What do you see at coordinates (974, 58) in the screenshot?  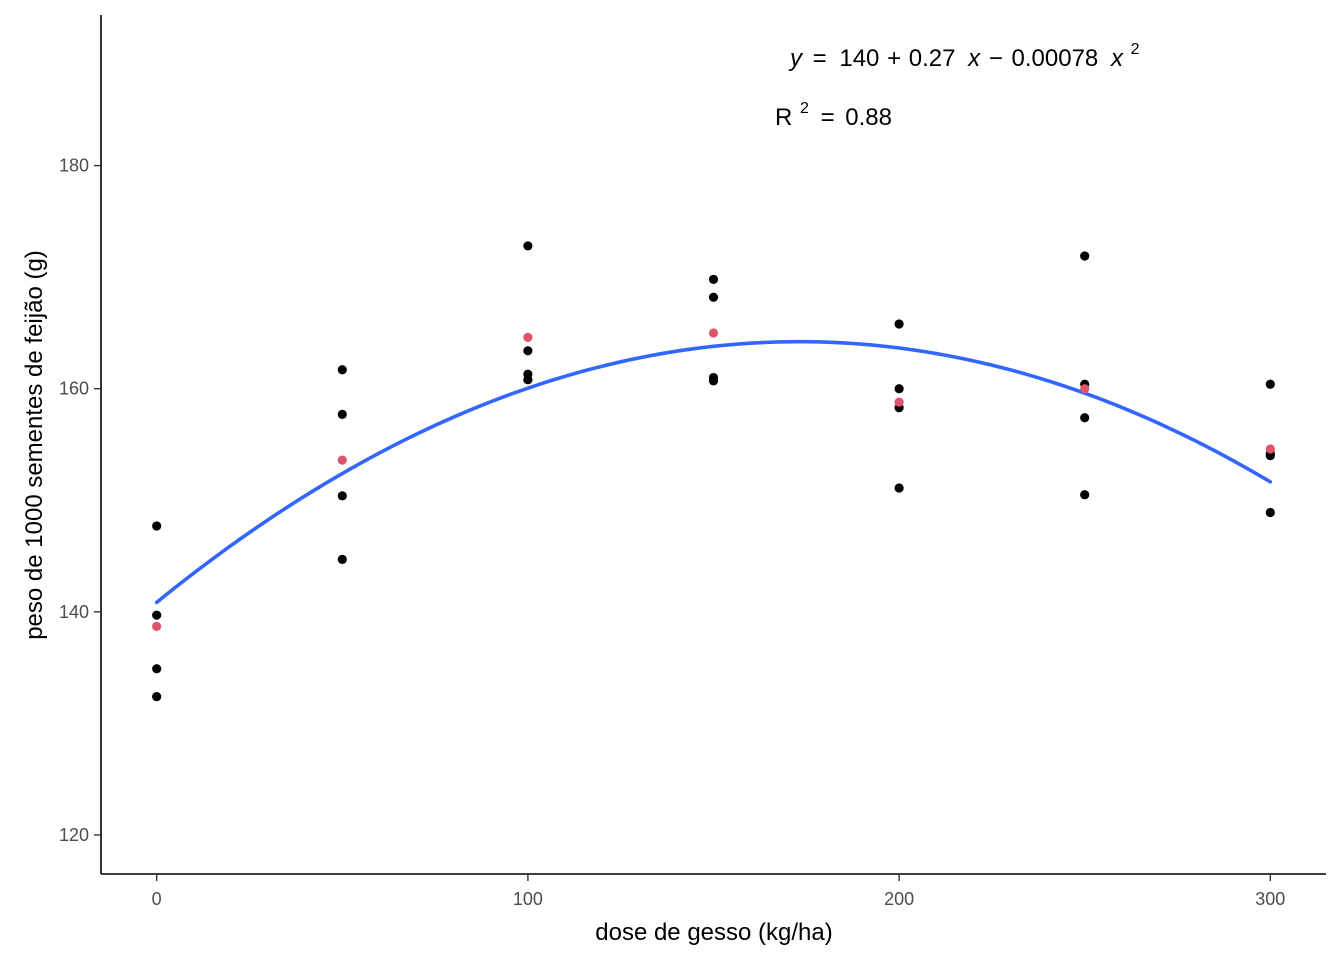 I see `equation-x1: x` at bounding box center [974, 58].